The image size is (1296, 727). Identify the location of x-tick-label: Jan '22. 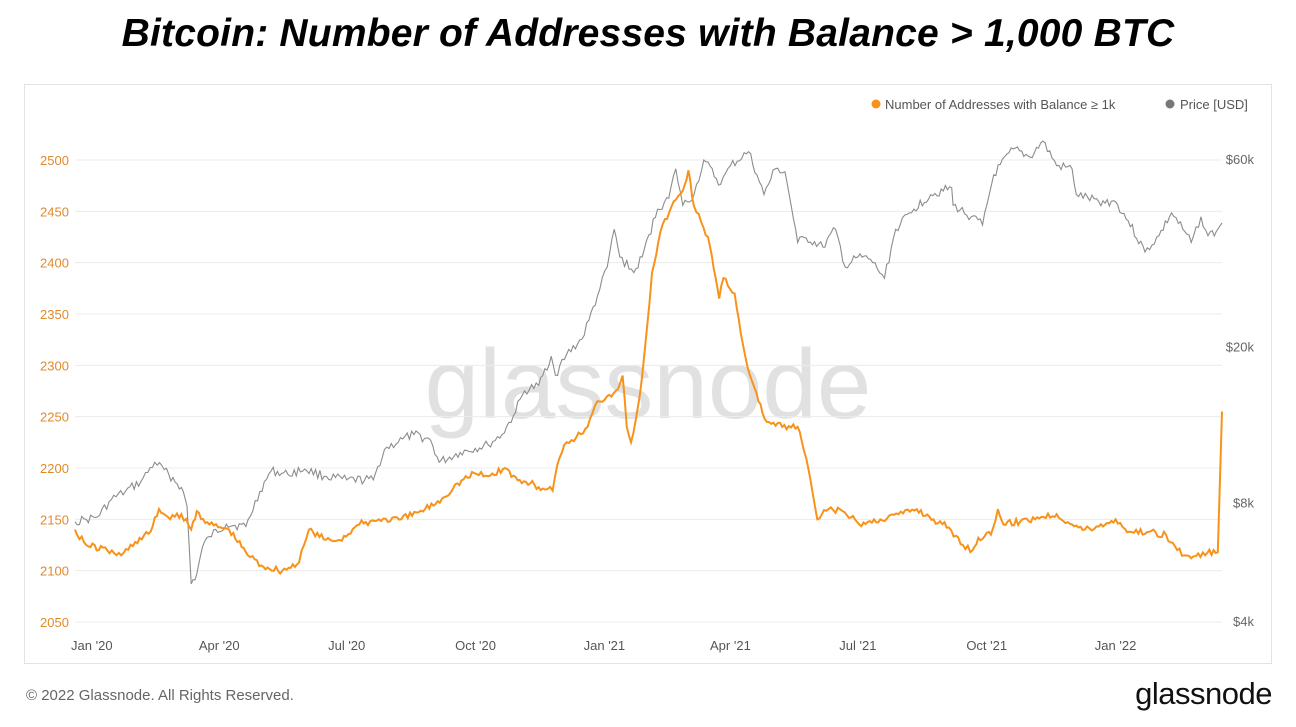
(1116, 645).